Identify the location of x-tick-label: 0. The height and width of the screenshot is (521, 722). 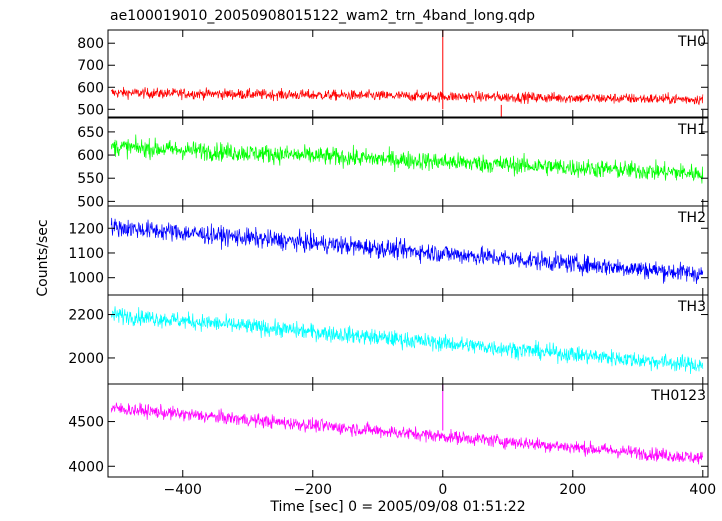
(442, 490).